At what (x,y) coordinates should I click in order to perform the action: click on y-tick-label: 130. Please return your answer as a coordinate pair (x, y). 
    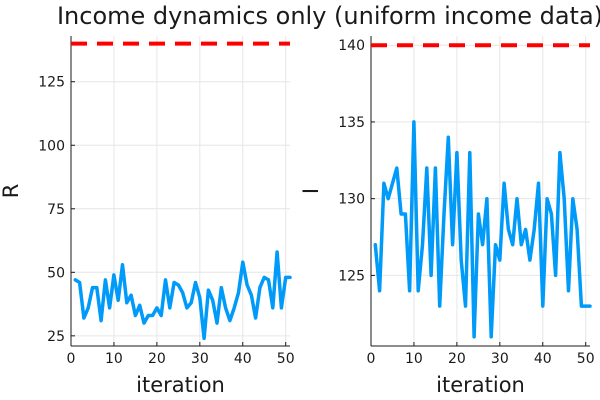
    Looking at the image, I should click on (351, 200).